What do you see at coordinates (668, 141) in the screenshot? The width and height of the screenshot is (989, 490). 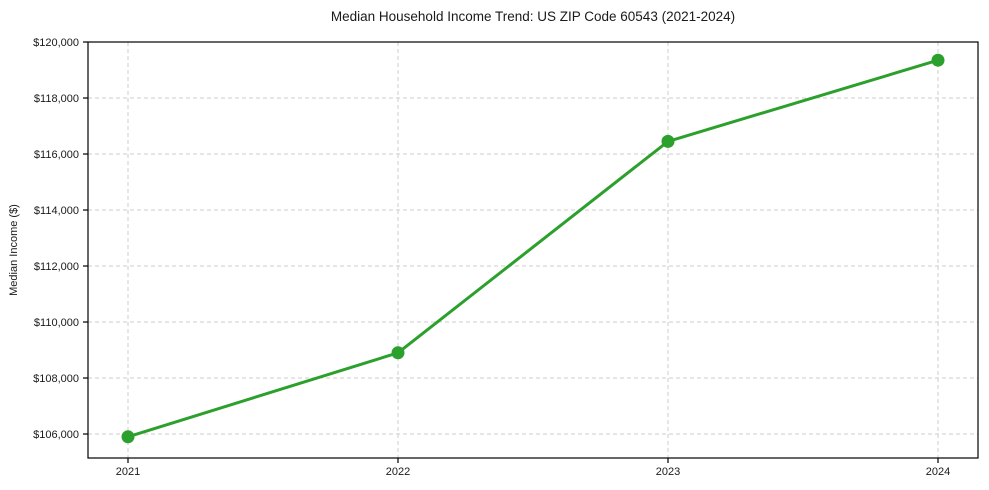 I see `data-point-marker-2023` at bounding box center [668, 141].